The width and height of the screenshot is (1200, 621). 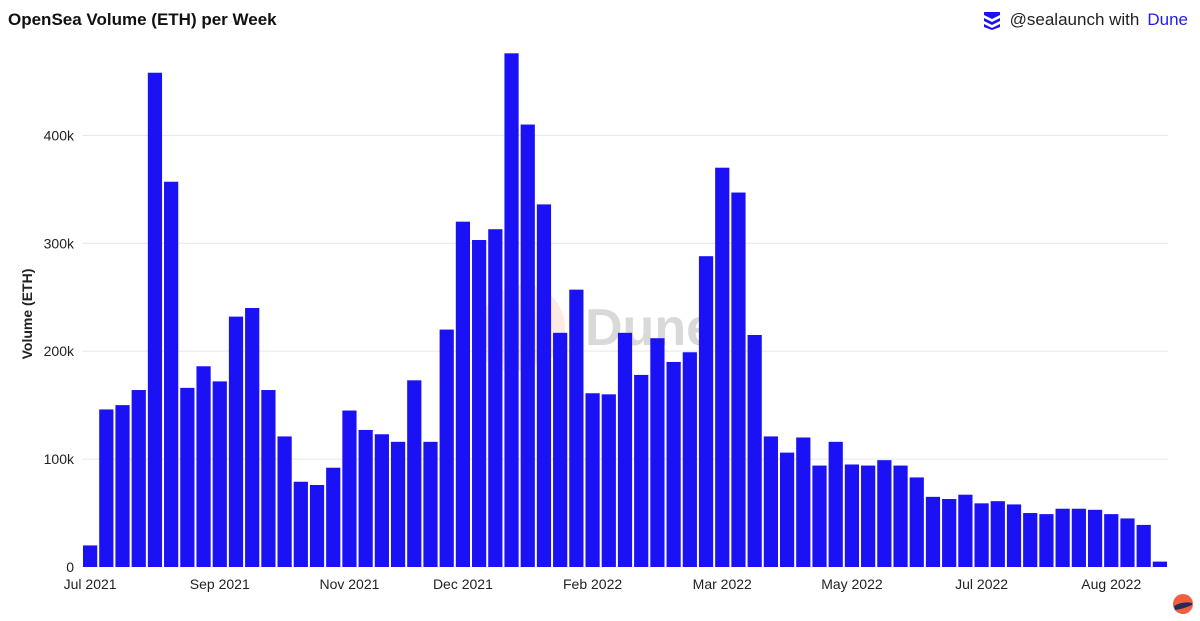 What do you see at coordinates (27, 314) in the screenshot?
I see `y-axis-label: Volume (ETH)` at bounding box center [27, 314].